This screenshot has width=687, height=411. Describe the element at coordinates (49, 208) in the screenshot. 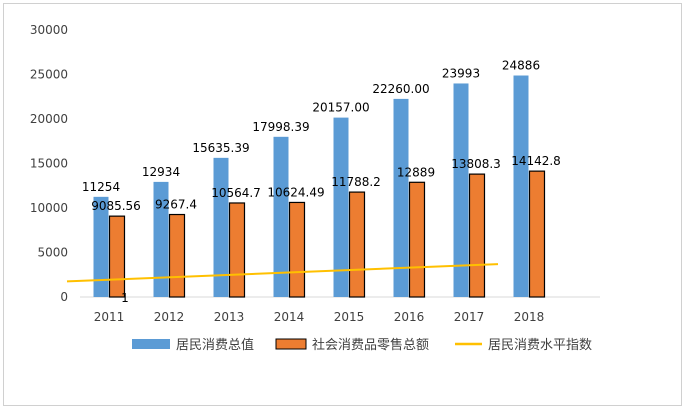

I see `y-tick-label: 10000` at that location.